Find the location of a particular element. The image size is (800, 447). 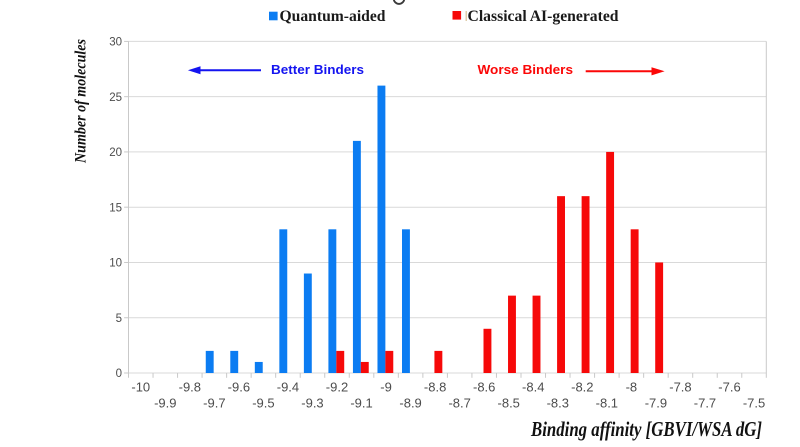

svg-text: -9.3 is located at coordinates (312, 402).